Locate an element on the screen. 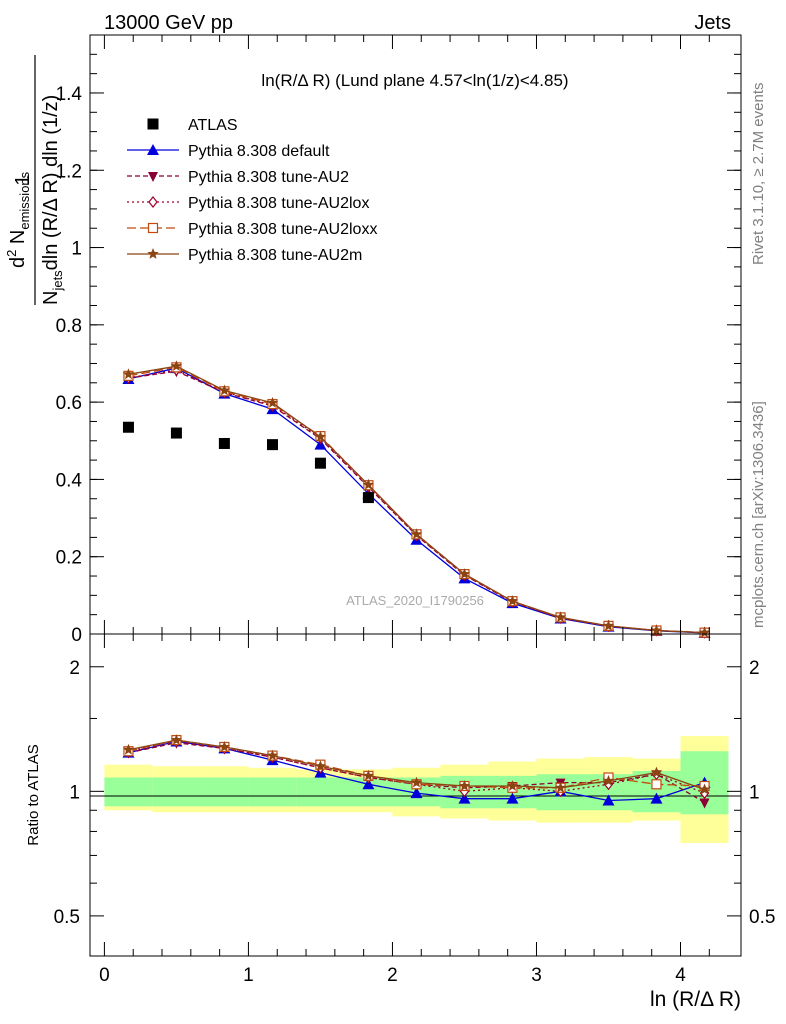 The width and height of the screenshot is (786, 1024). ratio-series-layer is located at coordinates (416, 771).